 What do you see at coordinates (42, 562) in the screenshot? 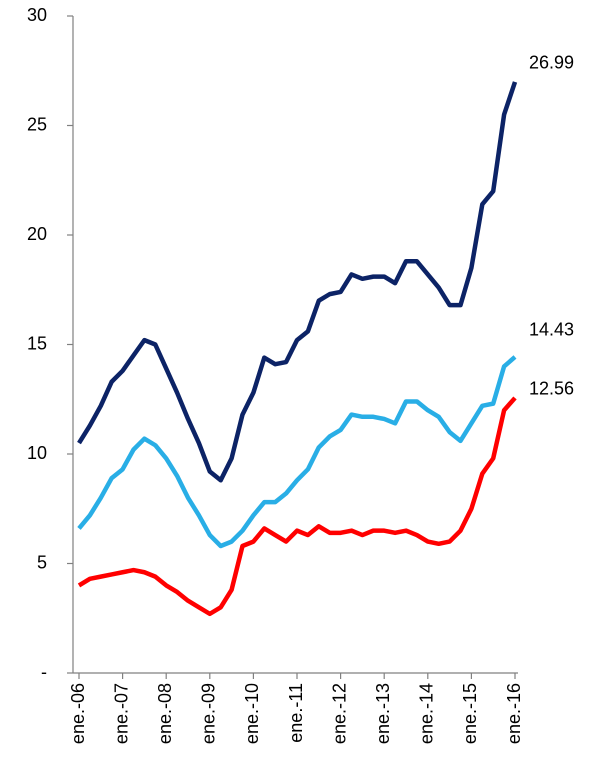
I see `y-tick-label: 5` at bounding box center [42, 562].